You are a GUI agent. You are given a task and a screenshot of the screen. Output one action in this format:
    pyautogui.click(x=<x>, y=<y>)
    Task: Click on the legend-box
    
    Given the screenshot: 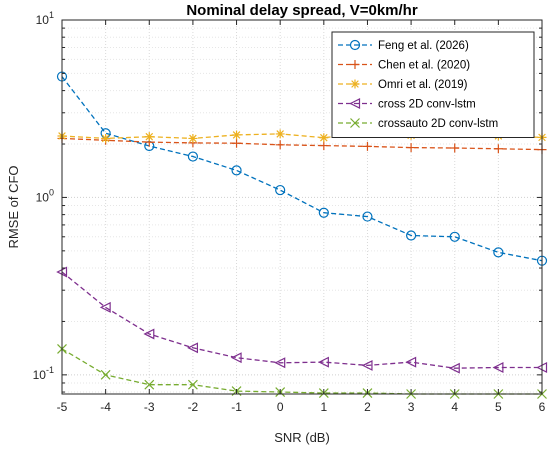 What is the action you would take?
    pyautogui.click(x=433, y=84)
    